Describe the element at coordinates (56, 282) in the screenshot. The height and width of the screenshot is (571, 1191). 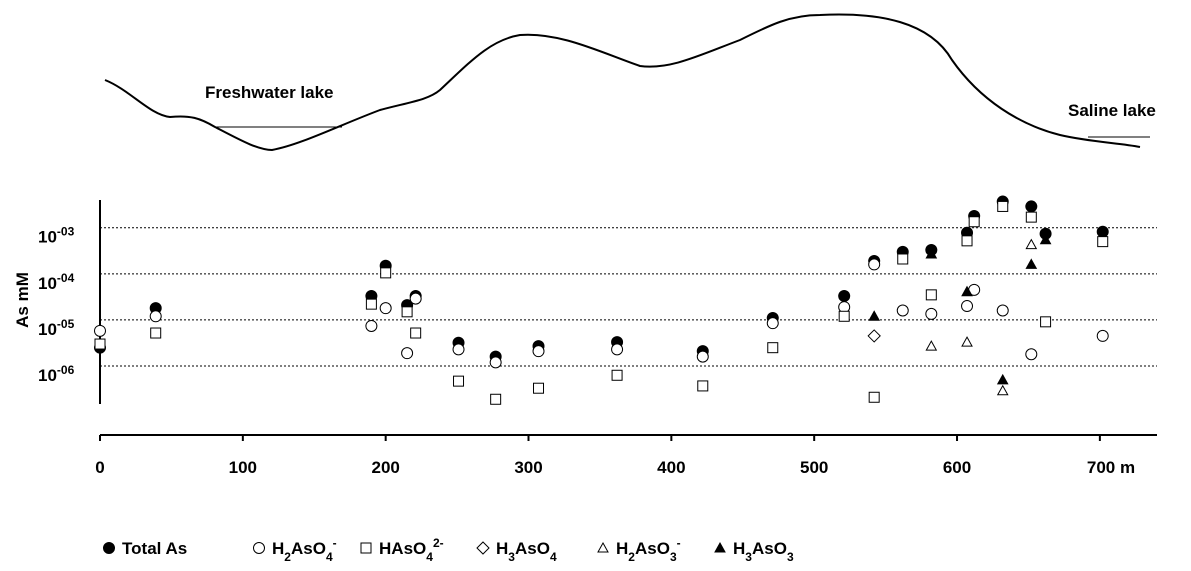
I see `y-tick-label: 10-04` at that location.